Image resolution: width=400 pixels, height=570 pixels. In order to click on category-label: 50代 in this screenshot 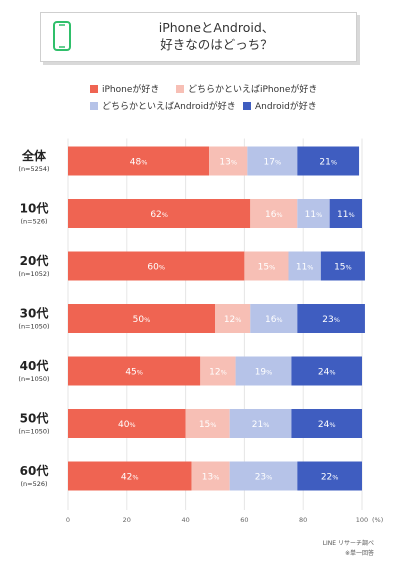, I will do `click(34, 418)`.